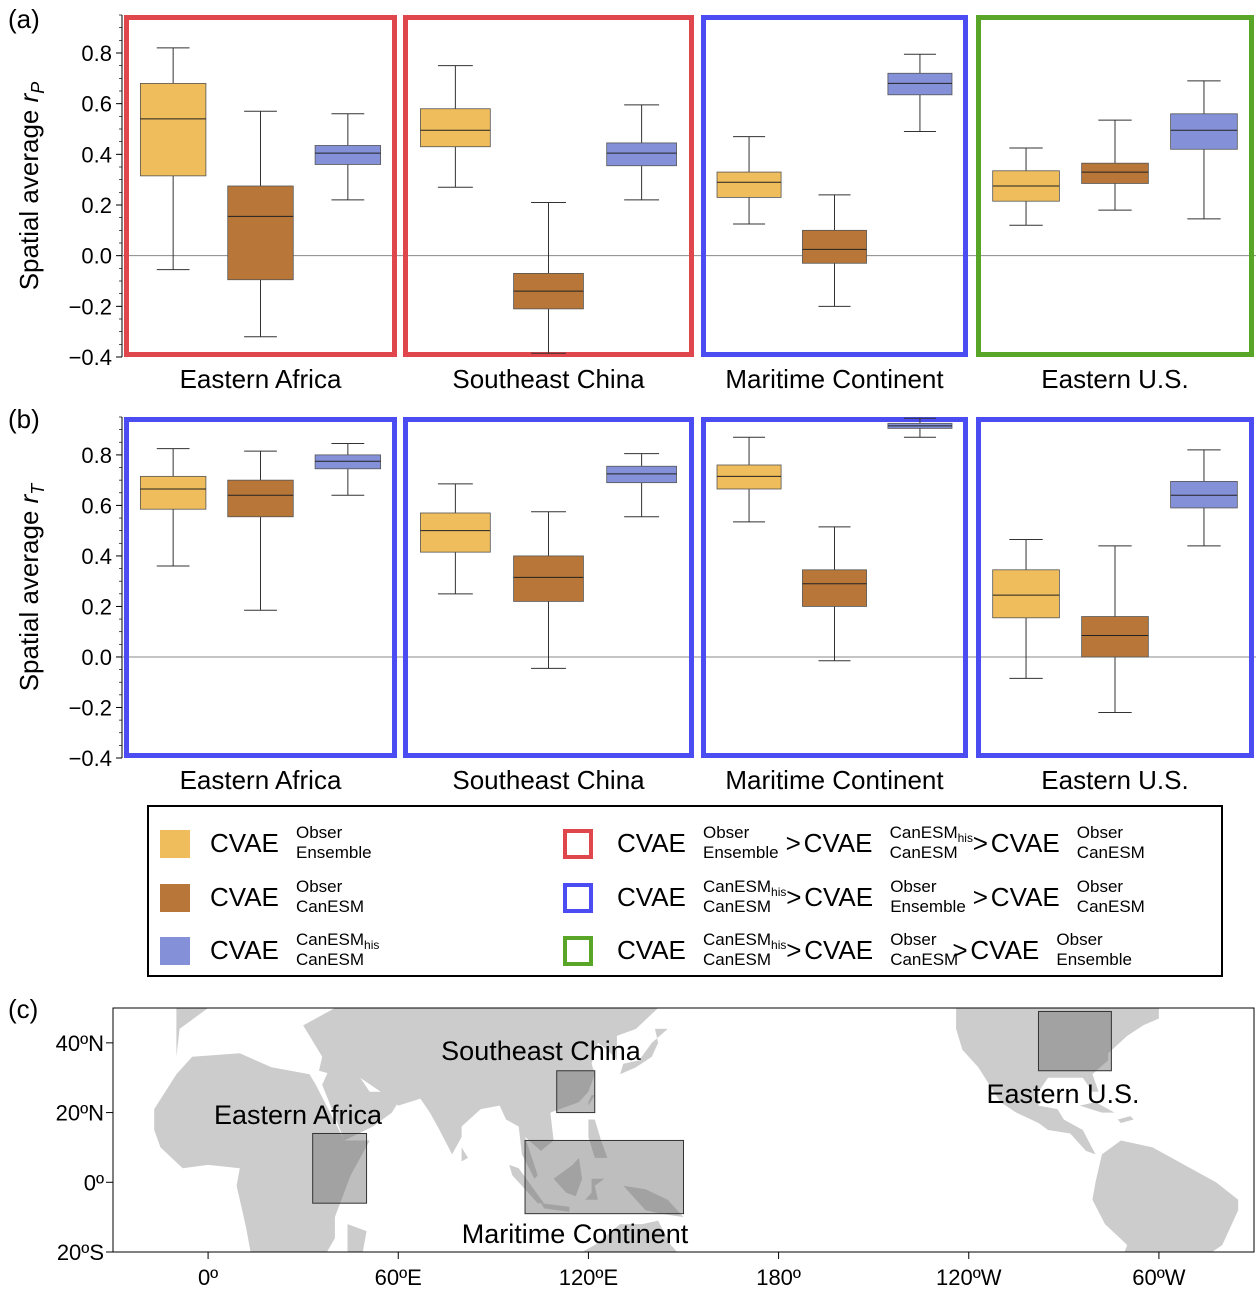  I want to click on y-tick-label: 20ºS, so click(80, 1252).